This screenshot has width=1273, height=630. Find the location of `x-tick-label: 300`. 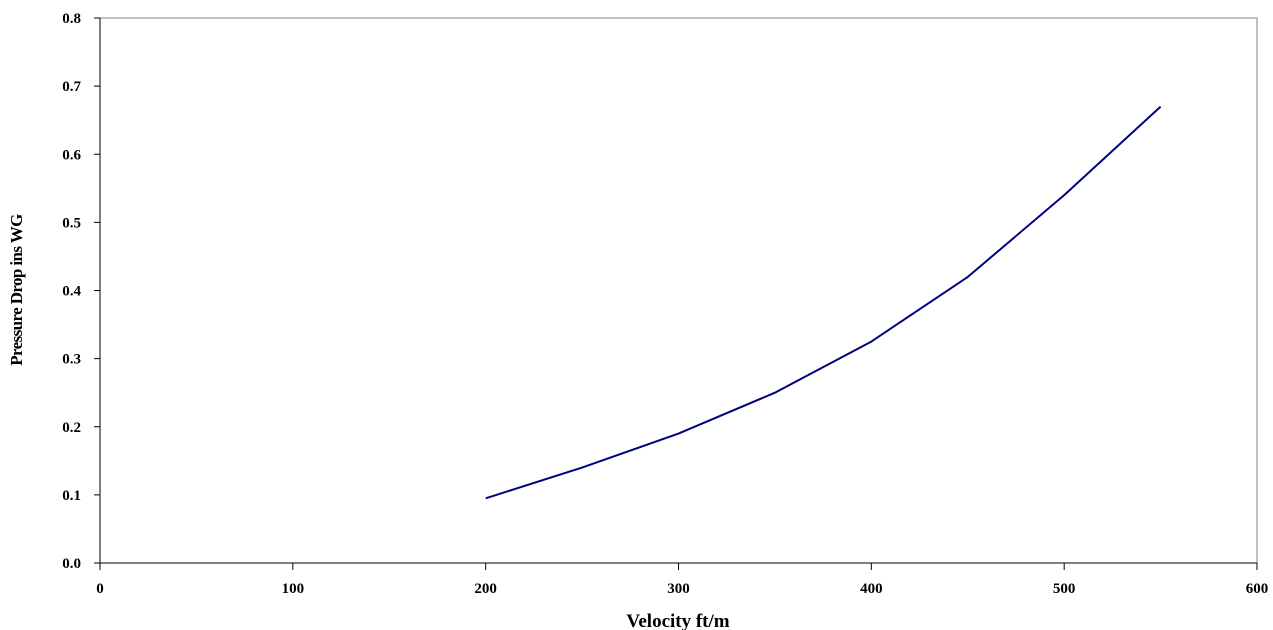

x-tick-label: 300 is located at coordinates (678, 589).